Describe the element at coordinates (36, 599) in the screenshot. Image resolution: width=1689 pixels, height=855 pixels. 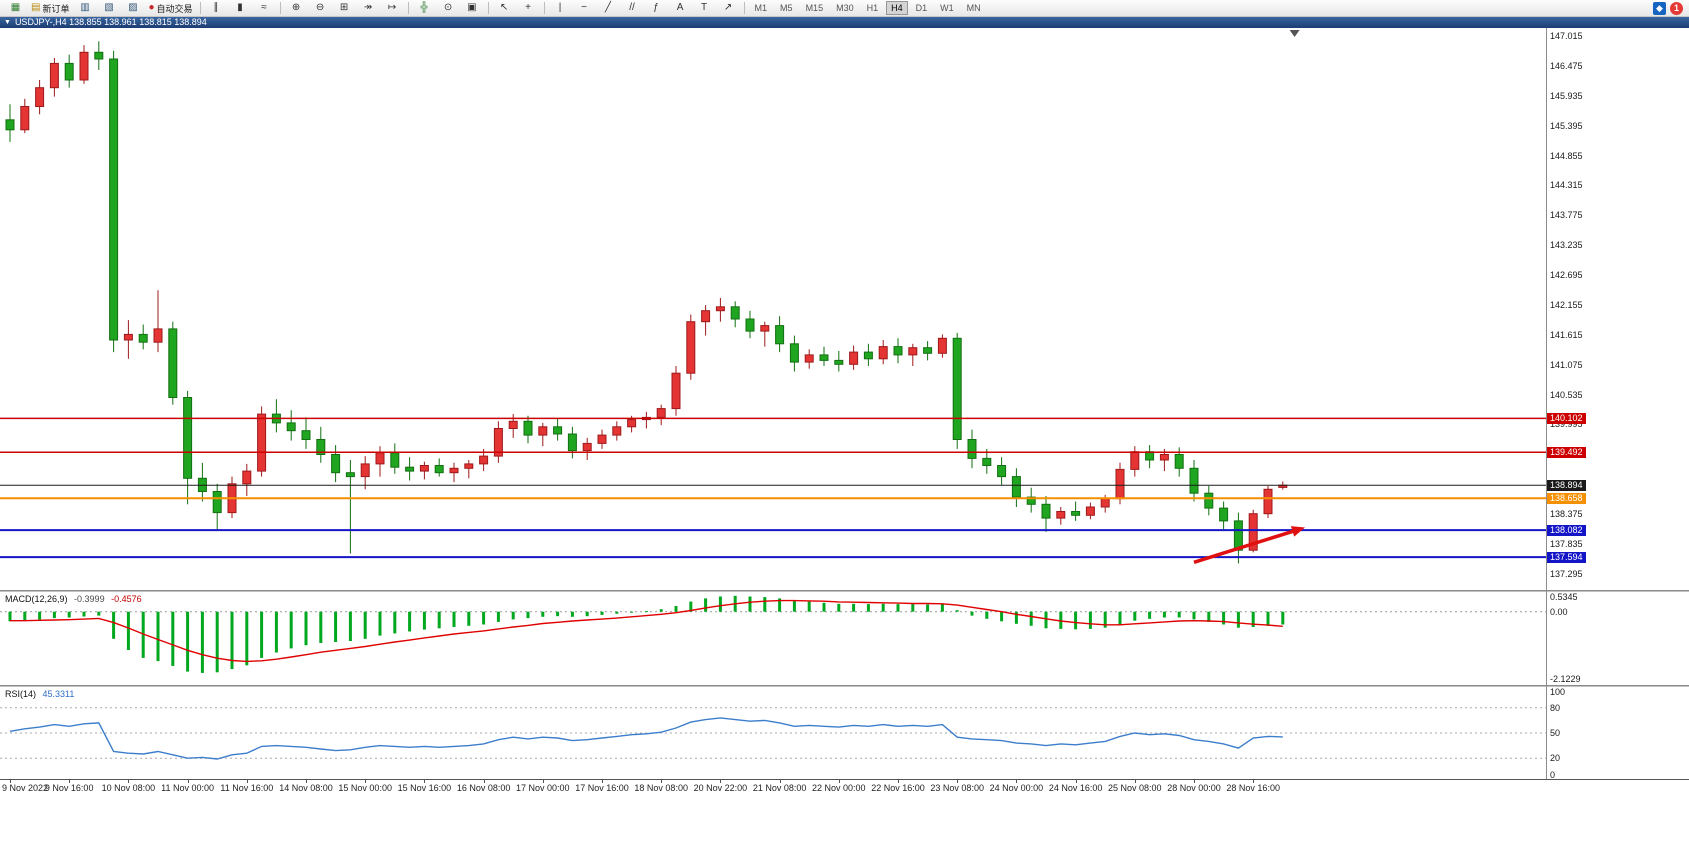
I see `macd-name: MACD(12,26,9)` at that location.